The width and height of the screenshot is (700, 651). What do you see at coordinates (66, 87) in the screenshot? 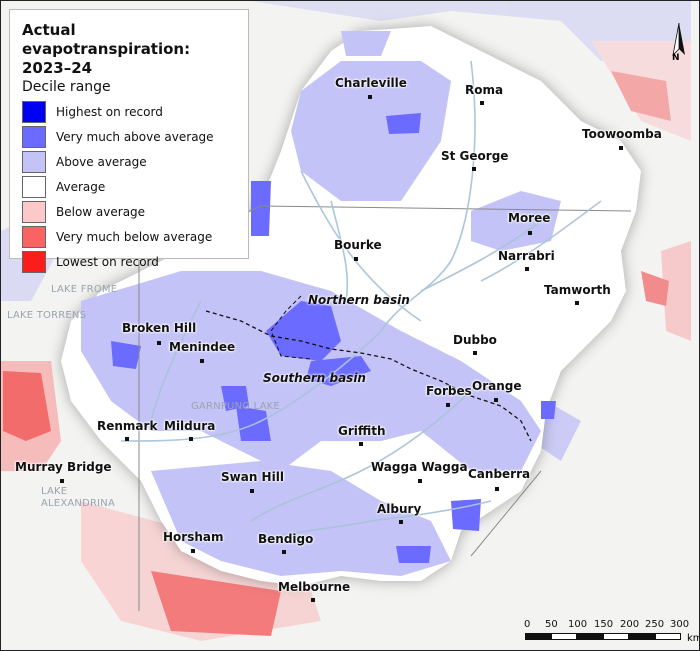
I see `legend-subtitle: Decile range` at bounding box center [66, 87].